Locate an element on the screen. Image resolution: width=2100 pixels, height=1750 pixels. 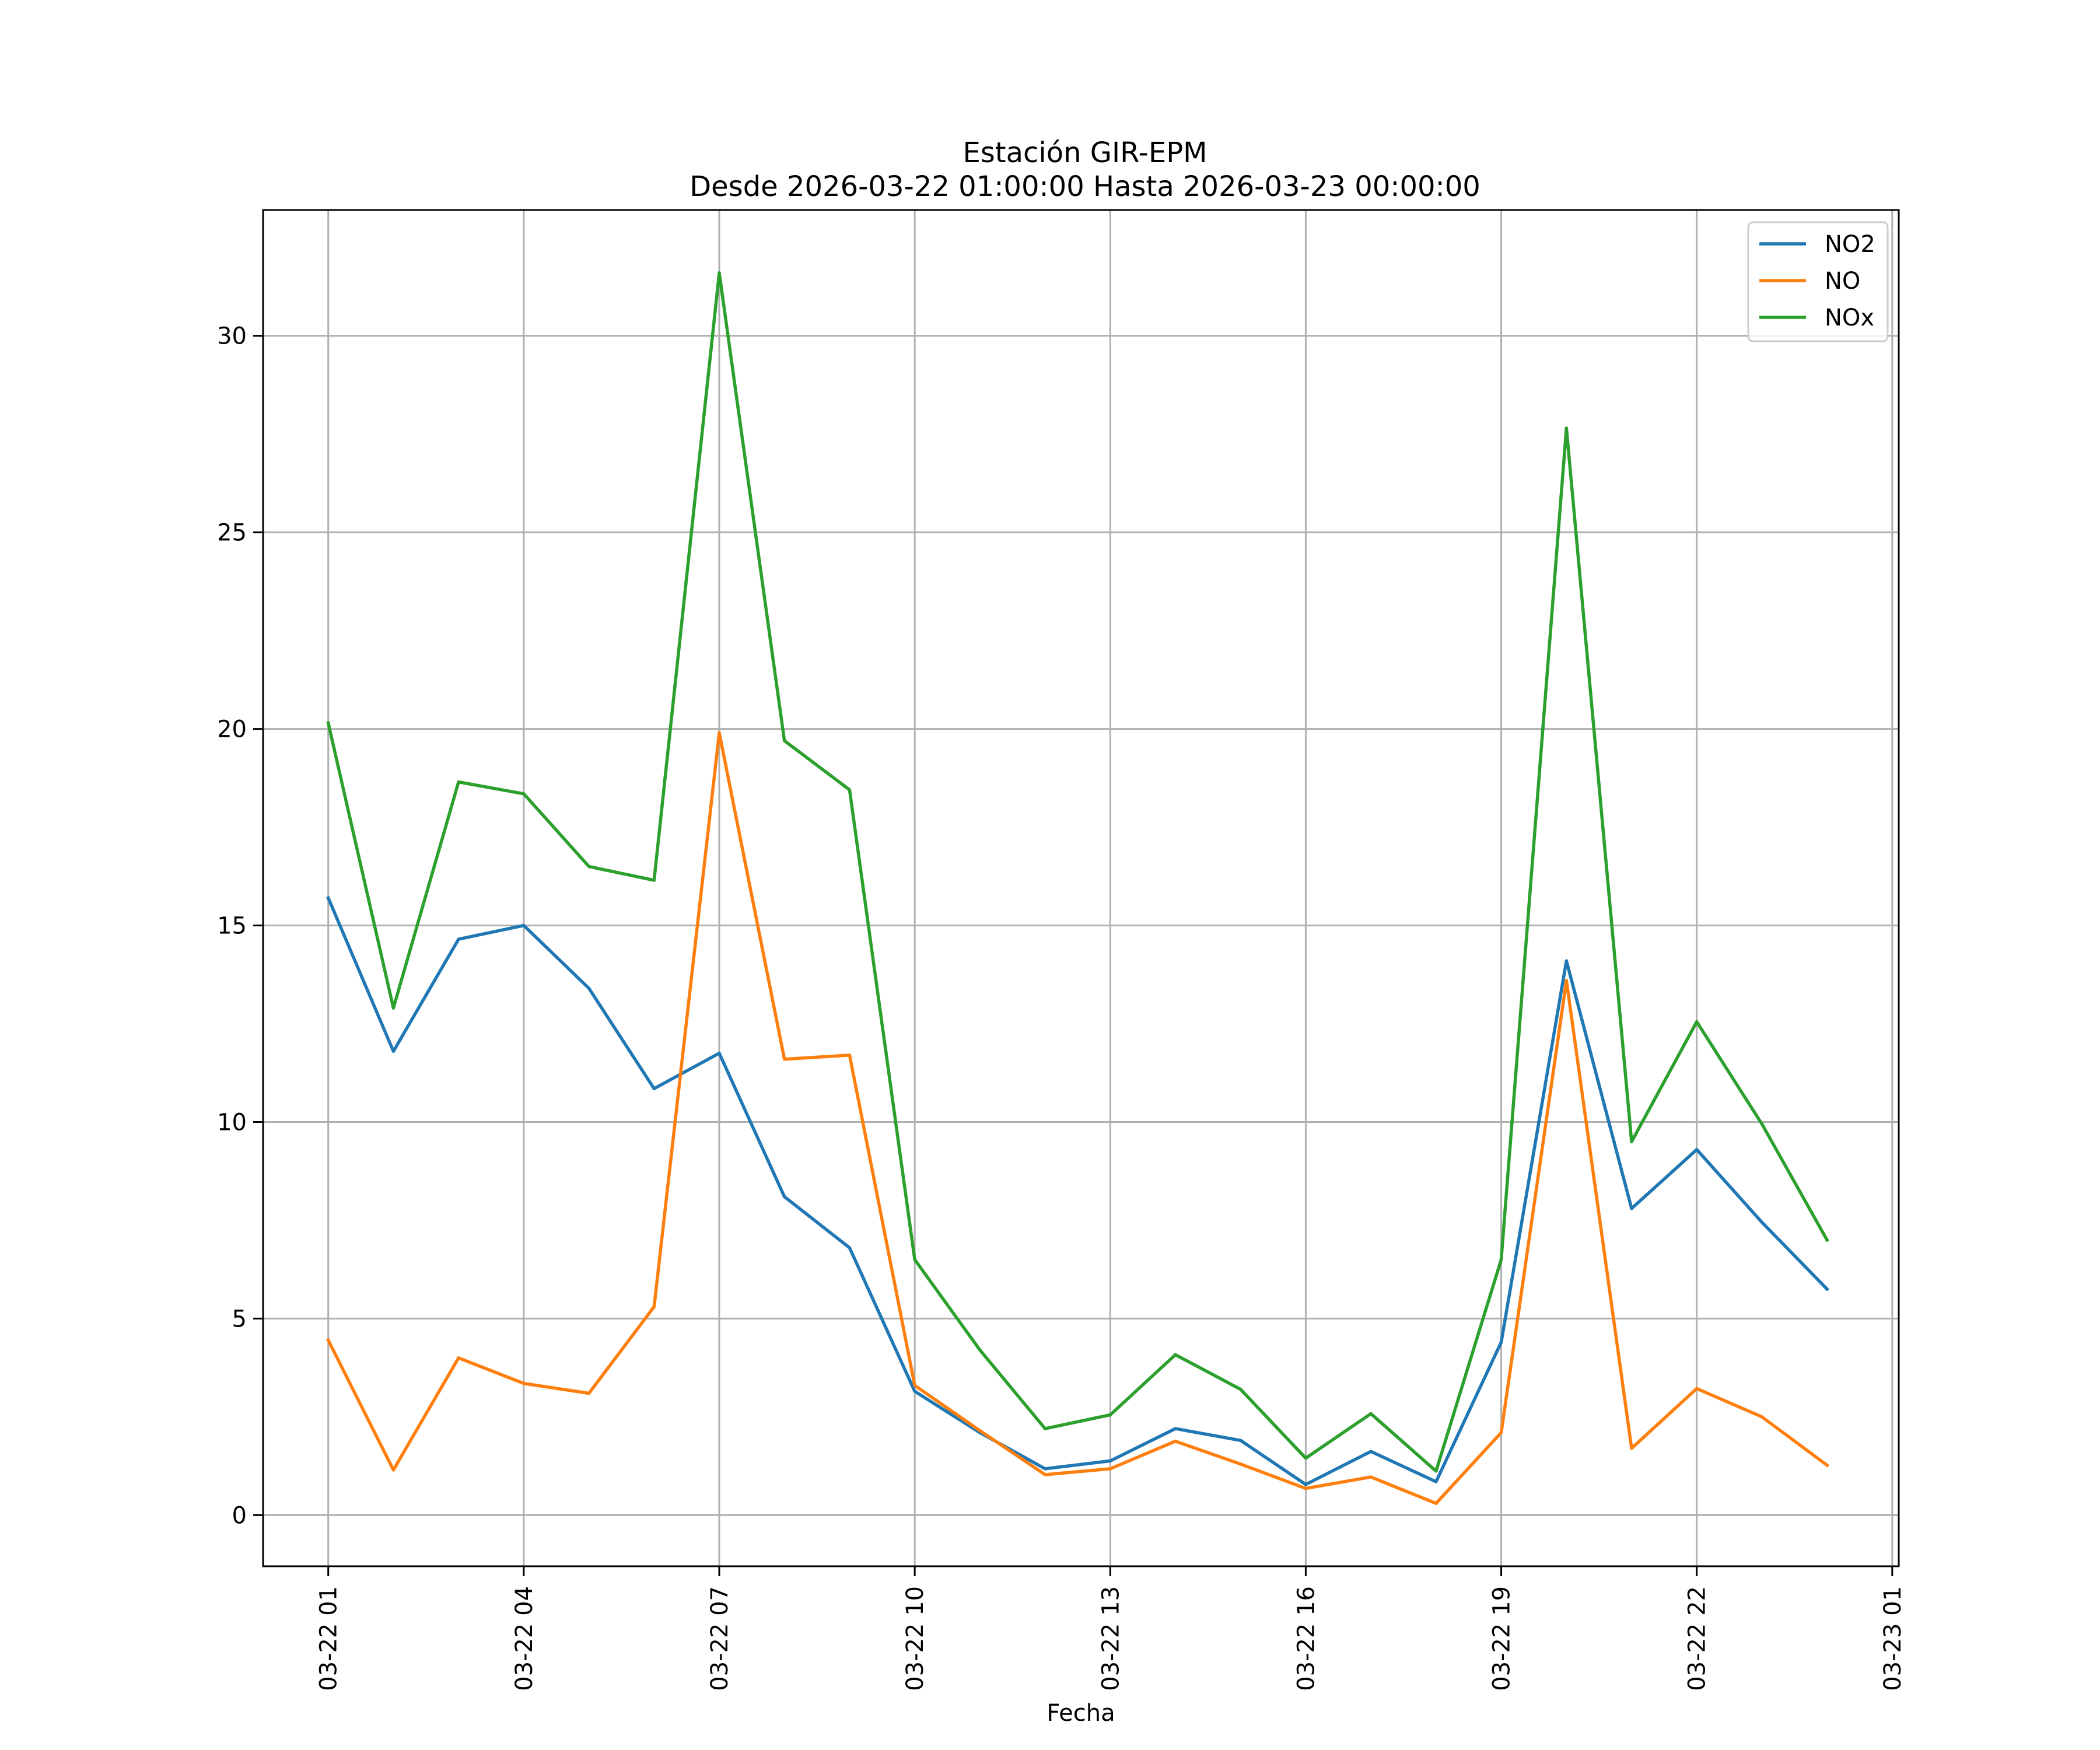
y-tick-label: 15 is located at coordinates (232, 926).